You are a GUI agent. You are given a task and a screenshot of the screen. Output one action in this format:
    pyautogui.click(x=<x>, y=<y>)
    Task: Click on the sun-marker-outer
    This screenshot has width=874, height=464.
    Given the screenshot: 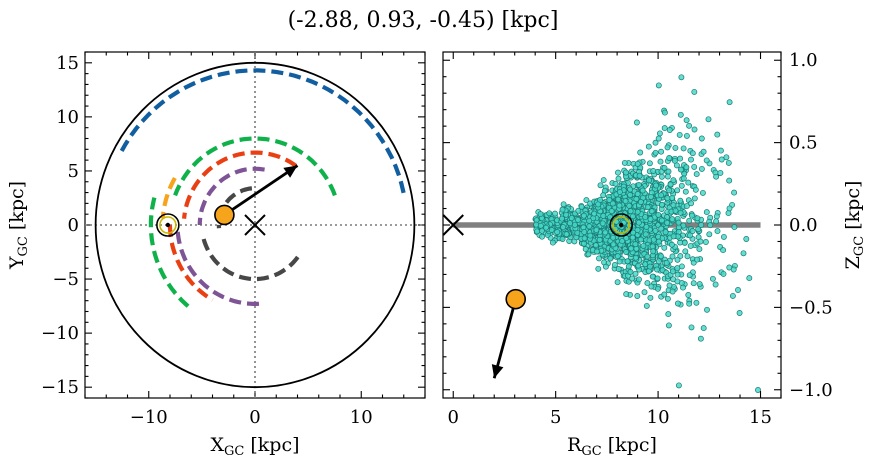 What is the action you would take?
    pyautogui.click(x=168, y=225)
    